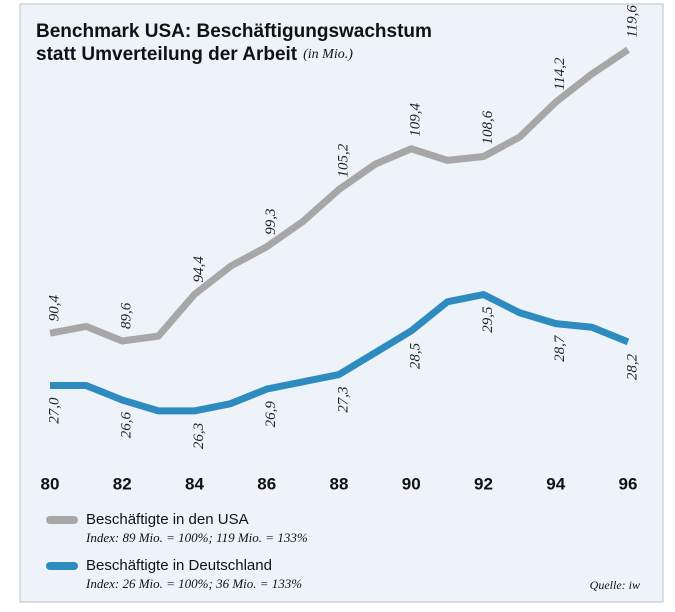  What do you see at coordinates (179, 565) in the screenshot?
I see `legend-label: Beschäftigte in Deutschland` at bounding box center [179, 565].